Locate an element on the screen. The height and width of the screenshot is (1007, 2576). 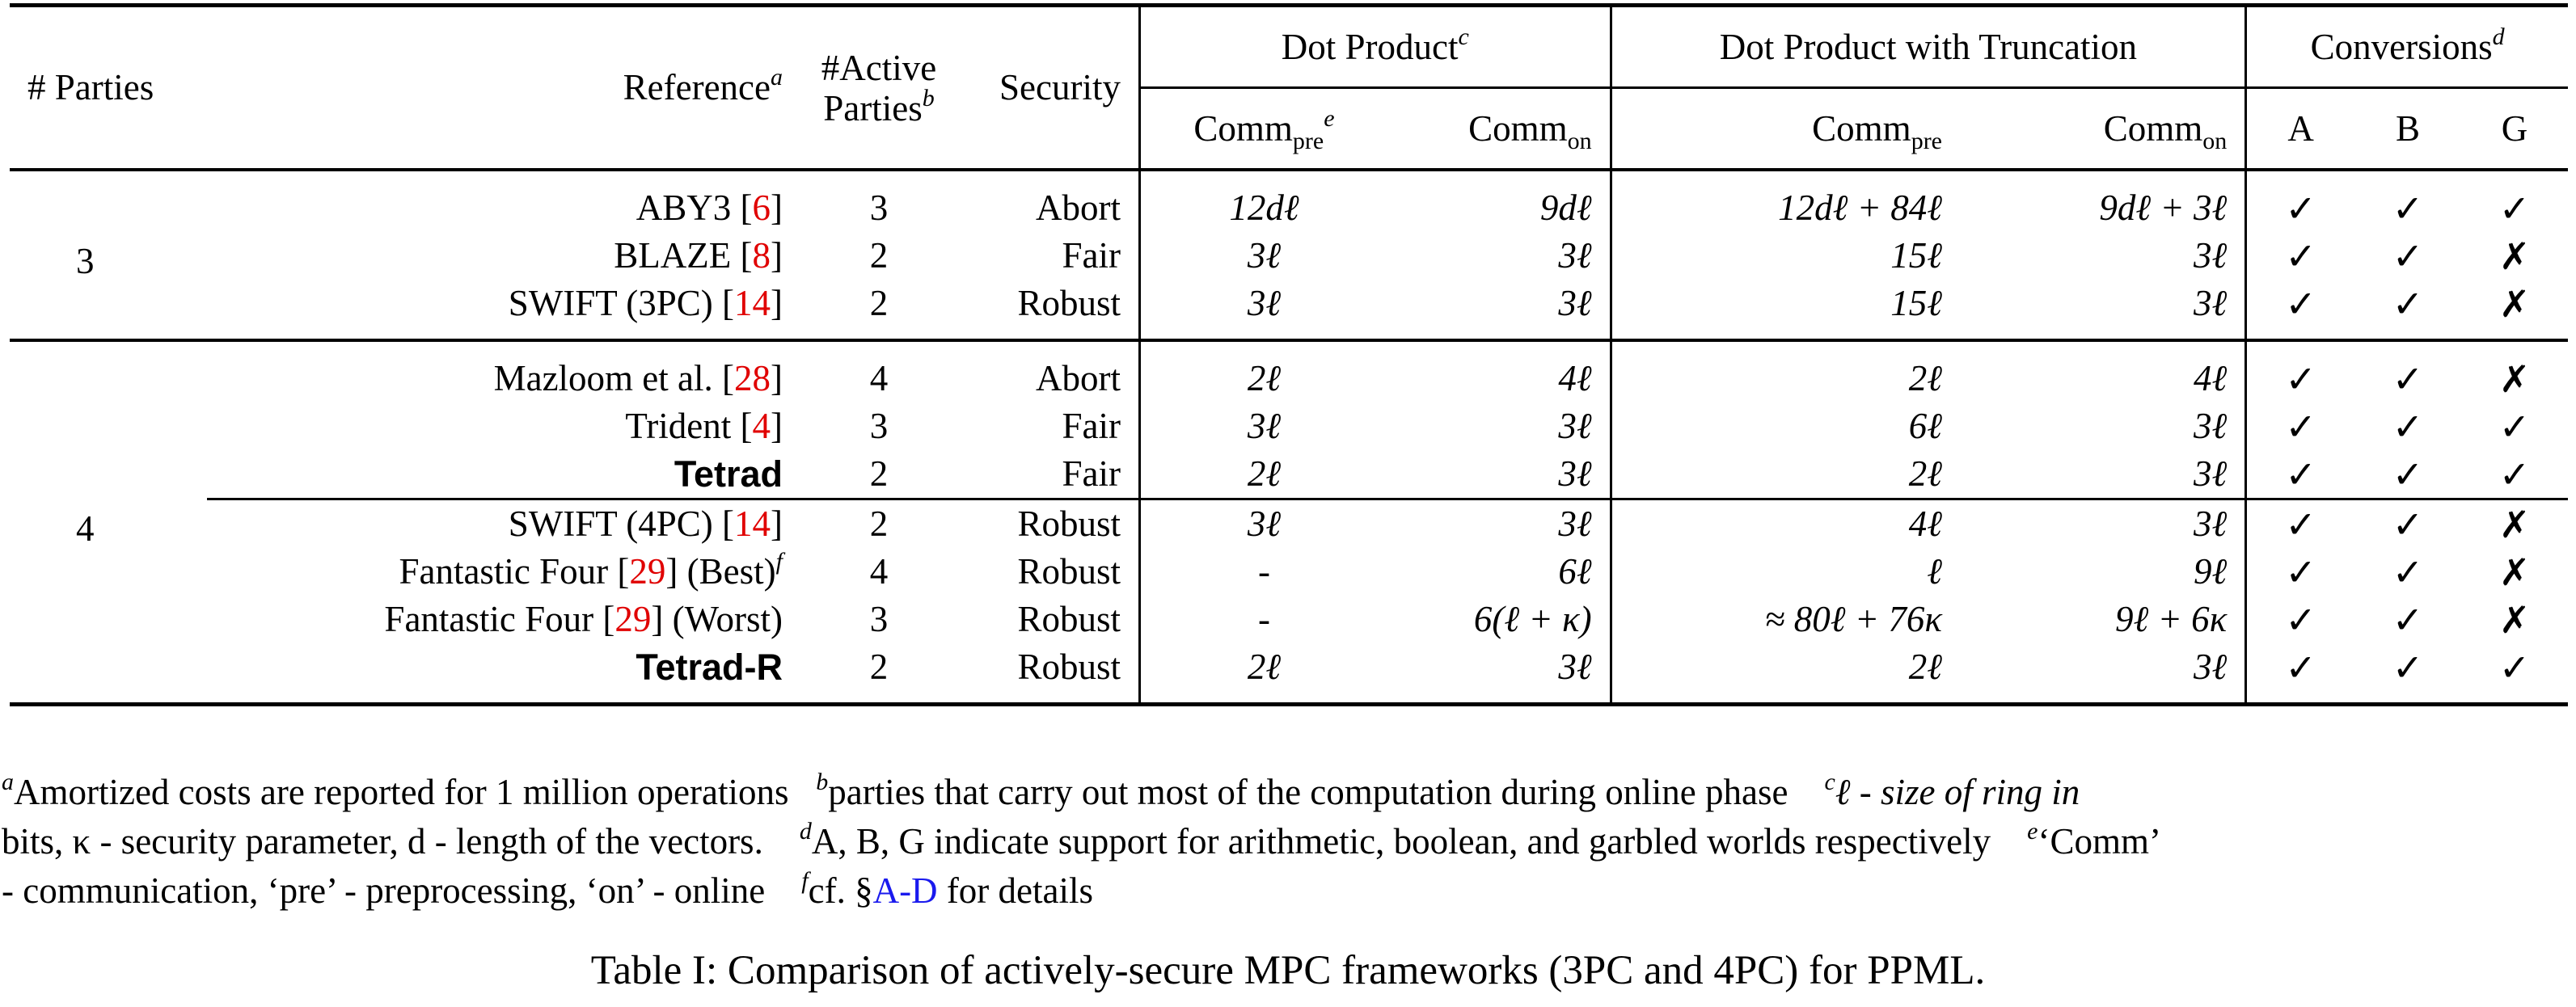
table-row: Tetrad 2 Fair 2ℓ 3ℓ 2ℓ 3ℓ ✓ ✓ ✓ is located at coordinates (1289, 475).